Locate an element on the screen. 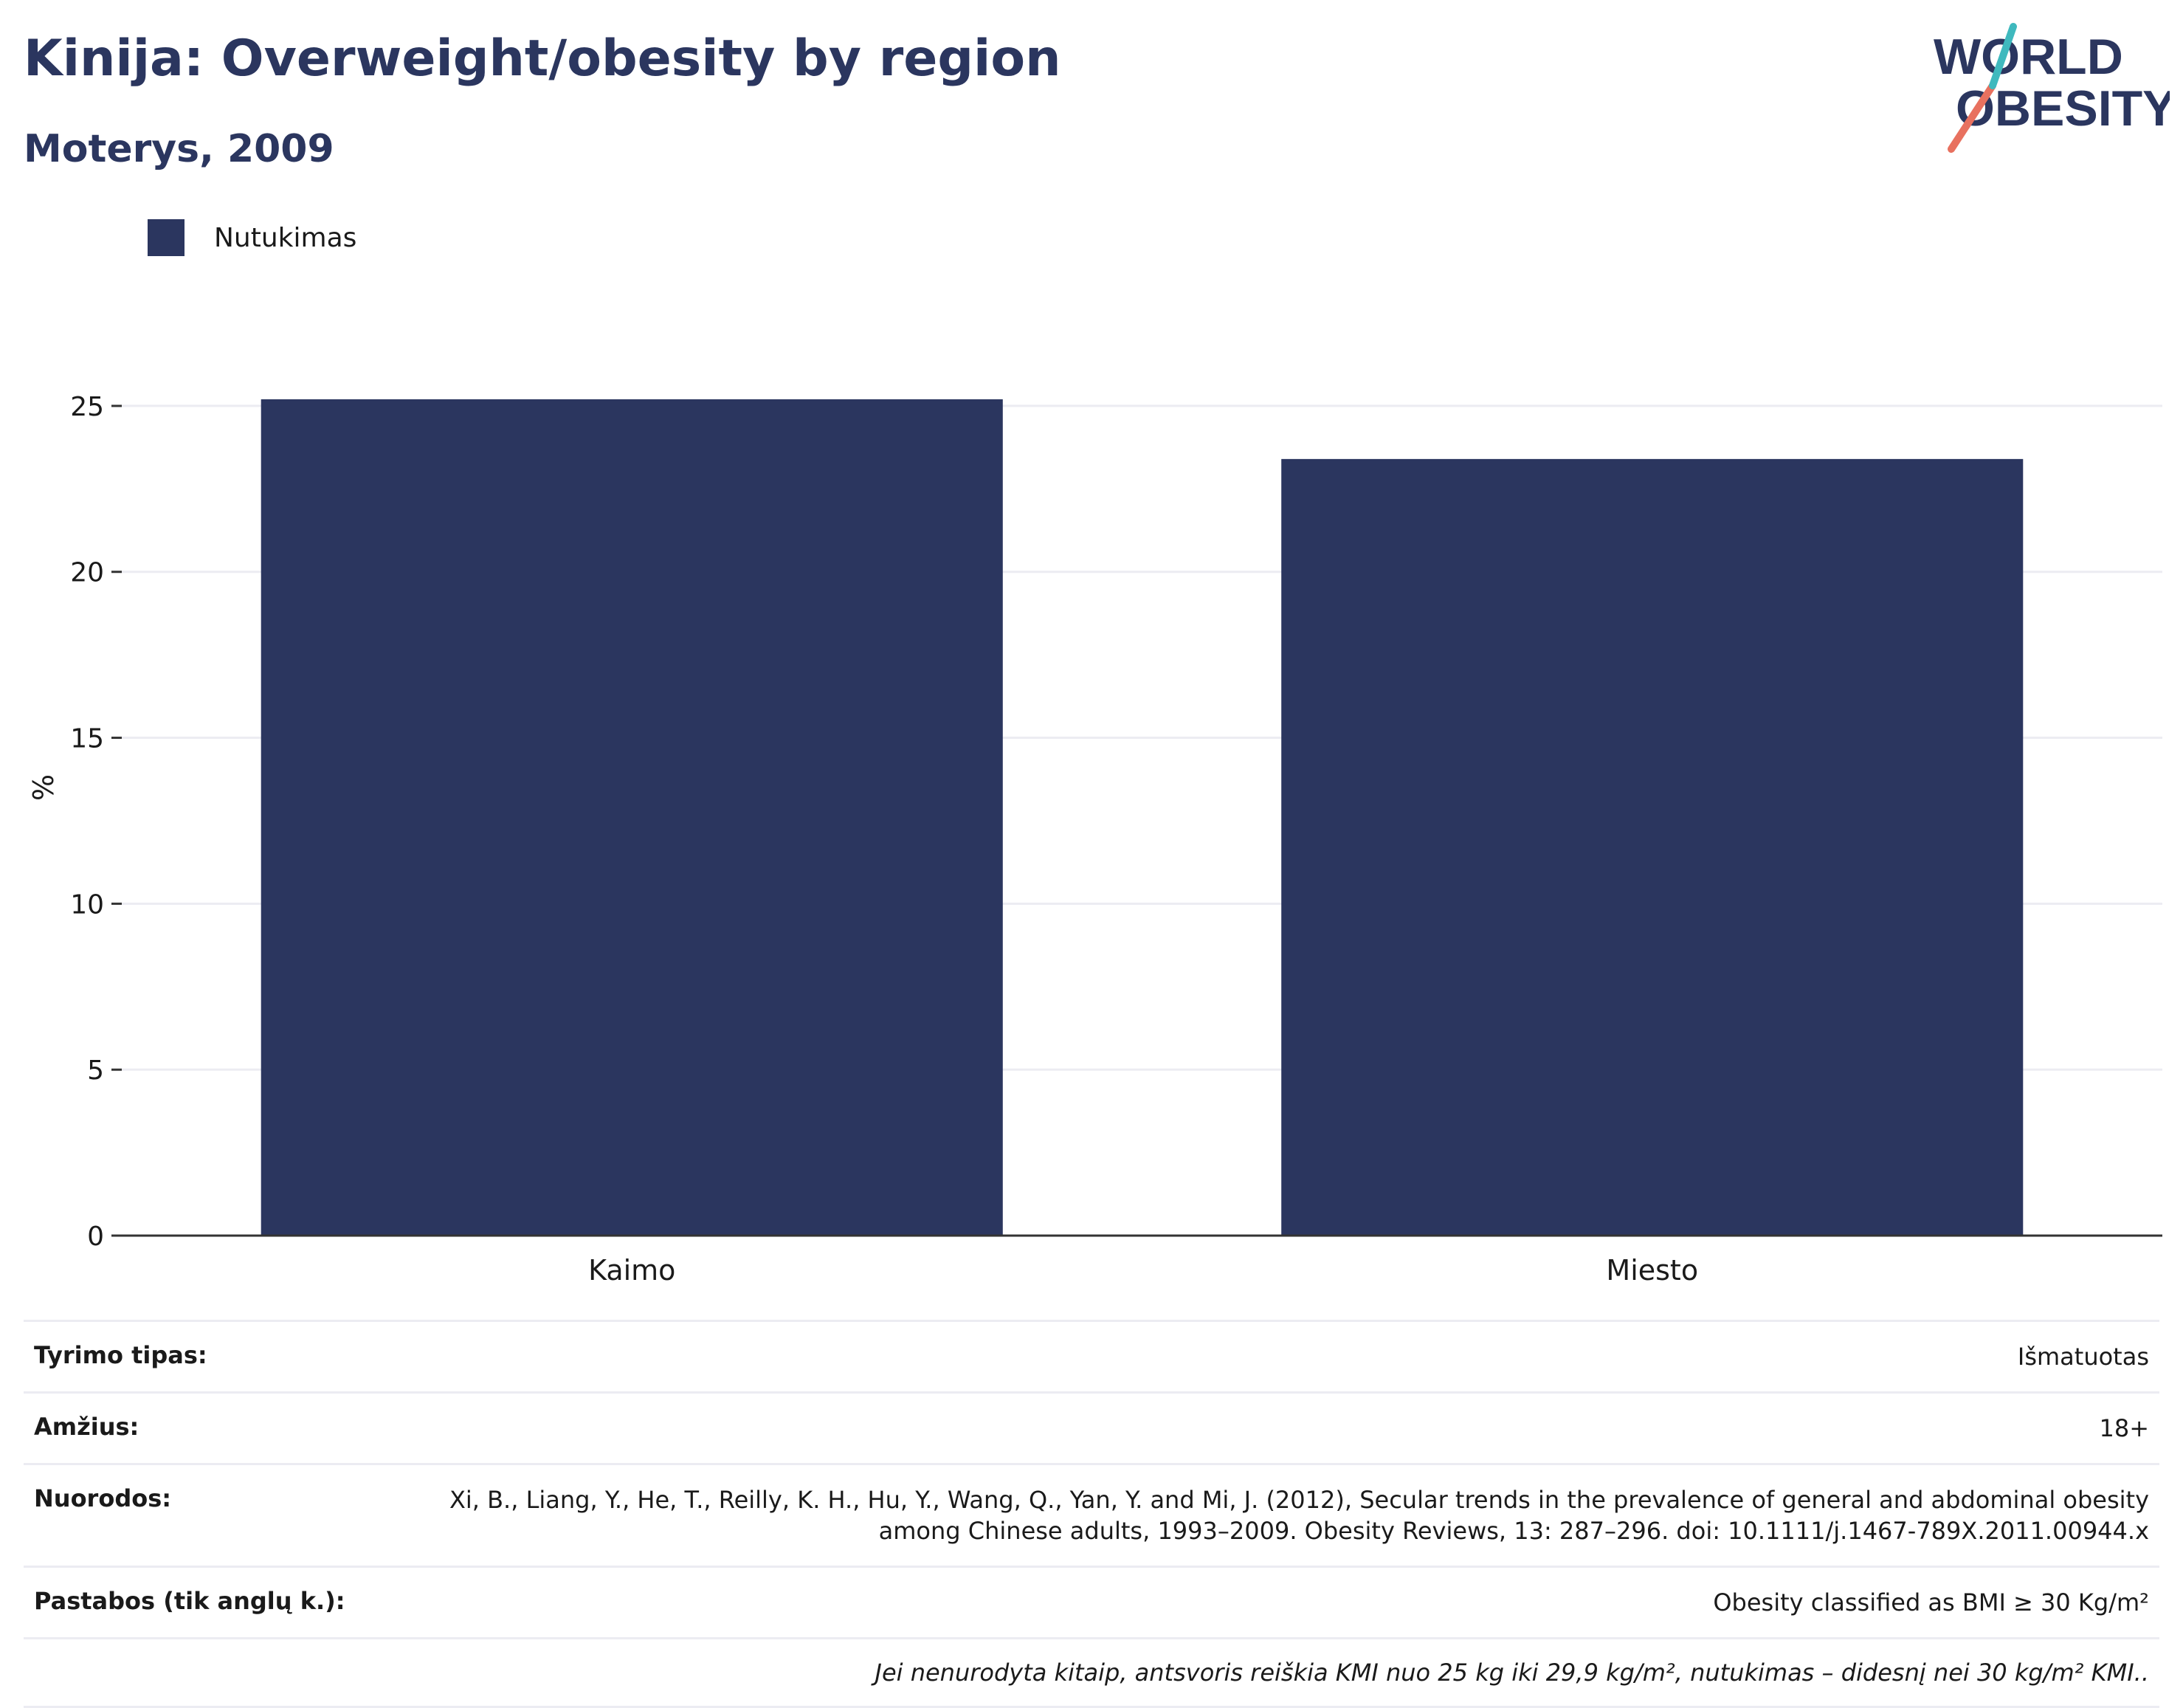  y-tick-label: 10 is located at coordinates (87, 905).